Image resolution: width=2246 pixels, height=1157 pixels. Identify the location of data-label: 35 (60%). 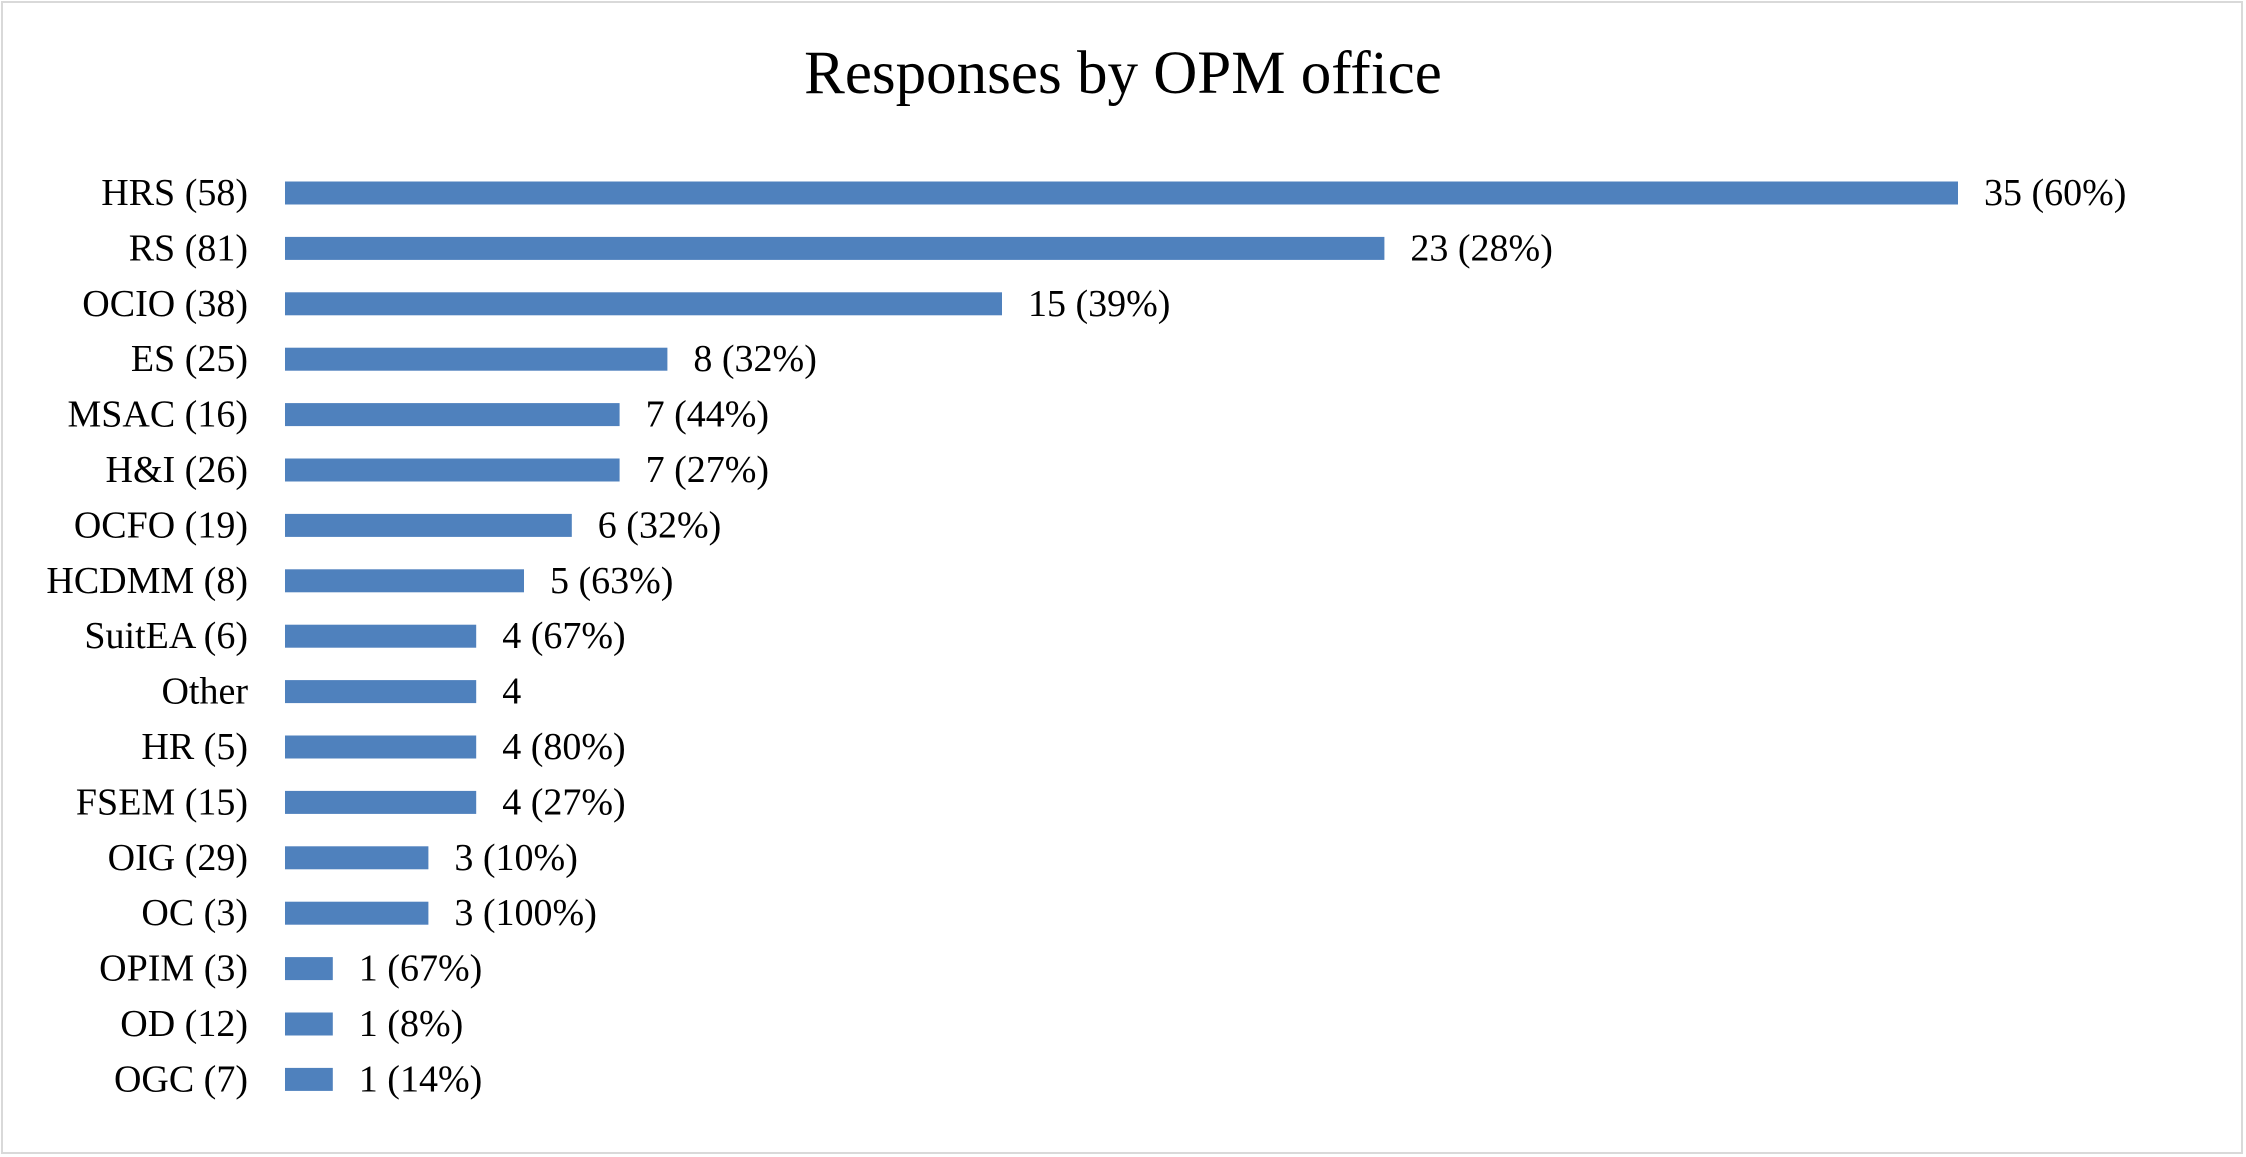
(2055, 193).